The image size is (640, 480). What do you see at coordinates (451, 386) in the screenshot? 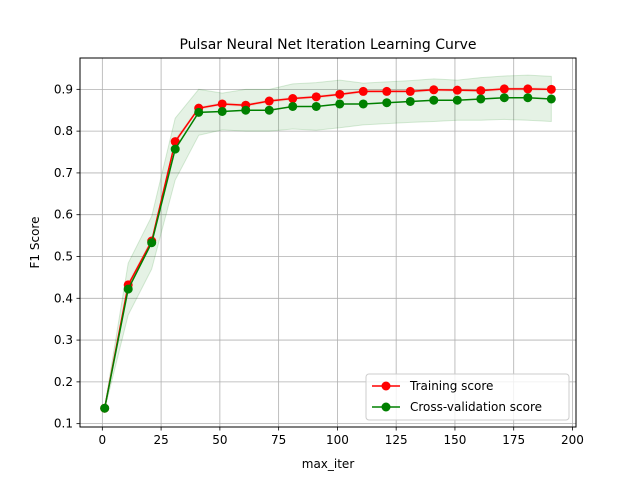
I see `legend-training-label: Training score` at bounding box center [451, 386].